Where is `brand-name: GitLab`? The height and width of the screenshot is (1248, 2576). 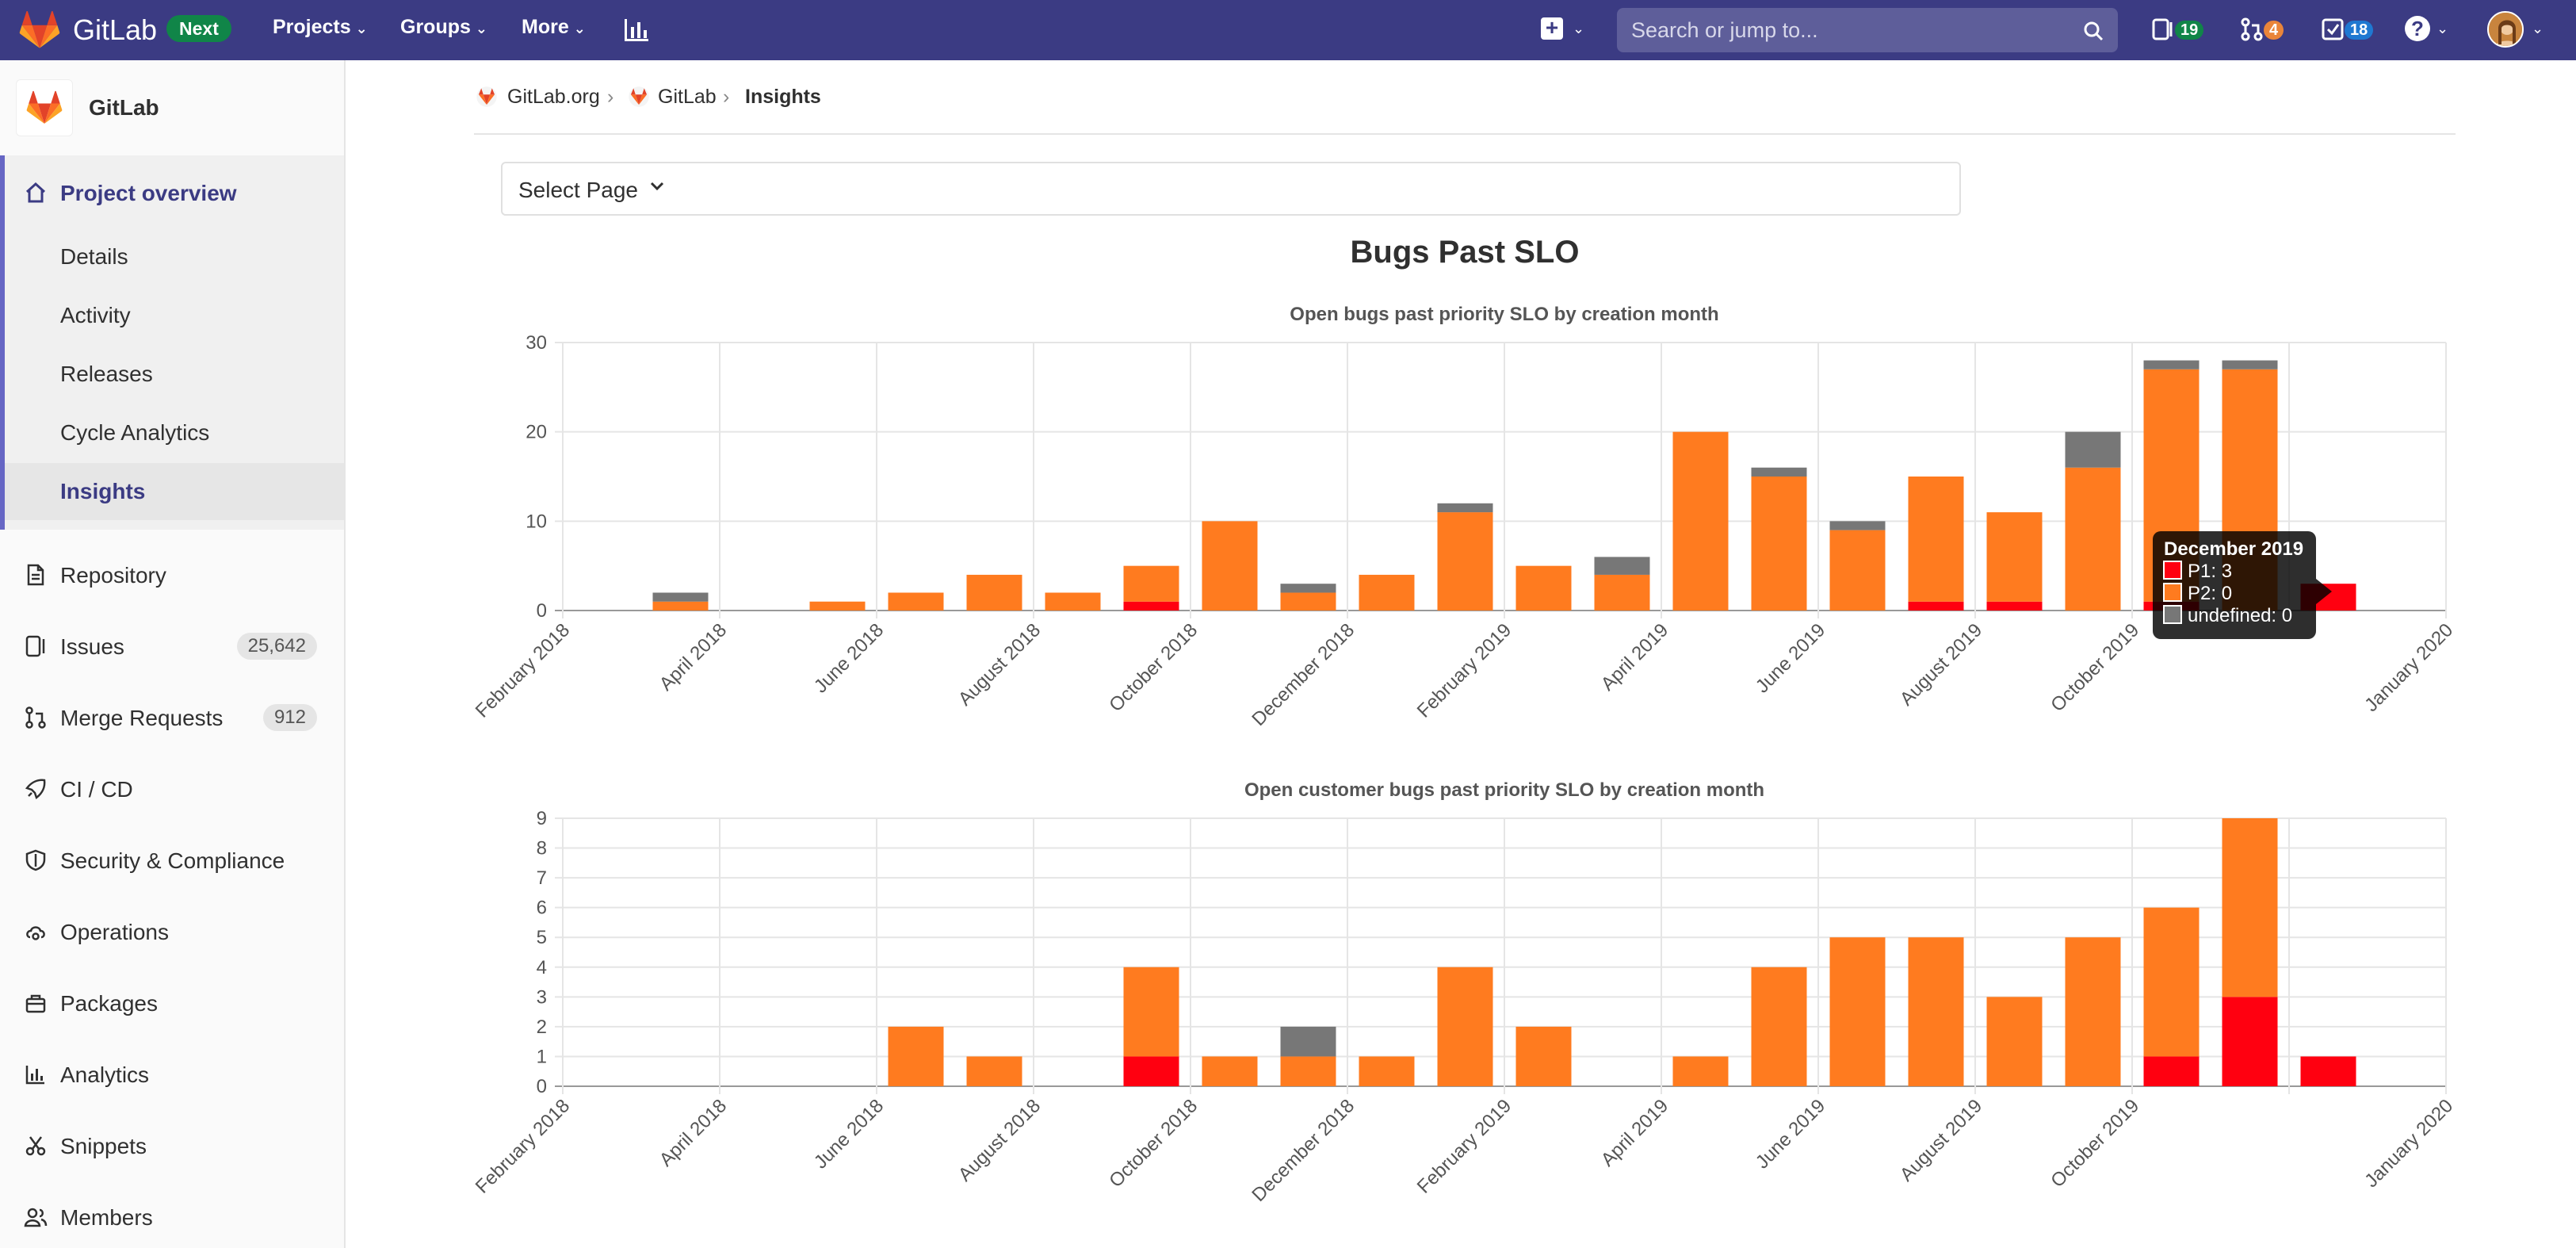 brand-name: GitLab is located at coordinates (116, 30).